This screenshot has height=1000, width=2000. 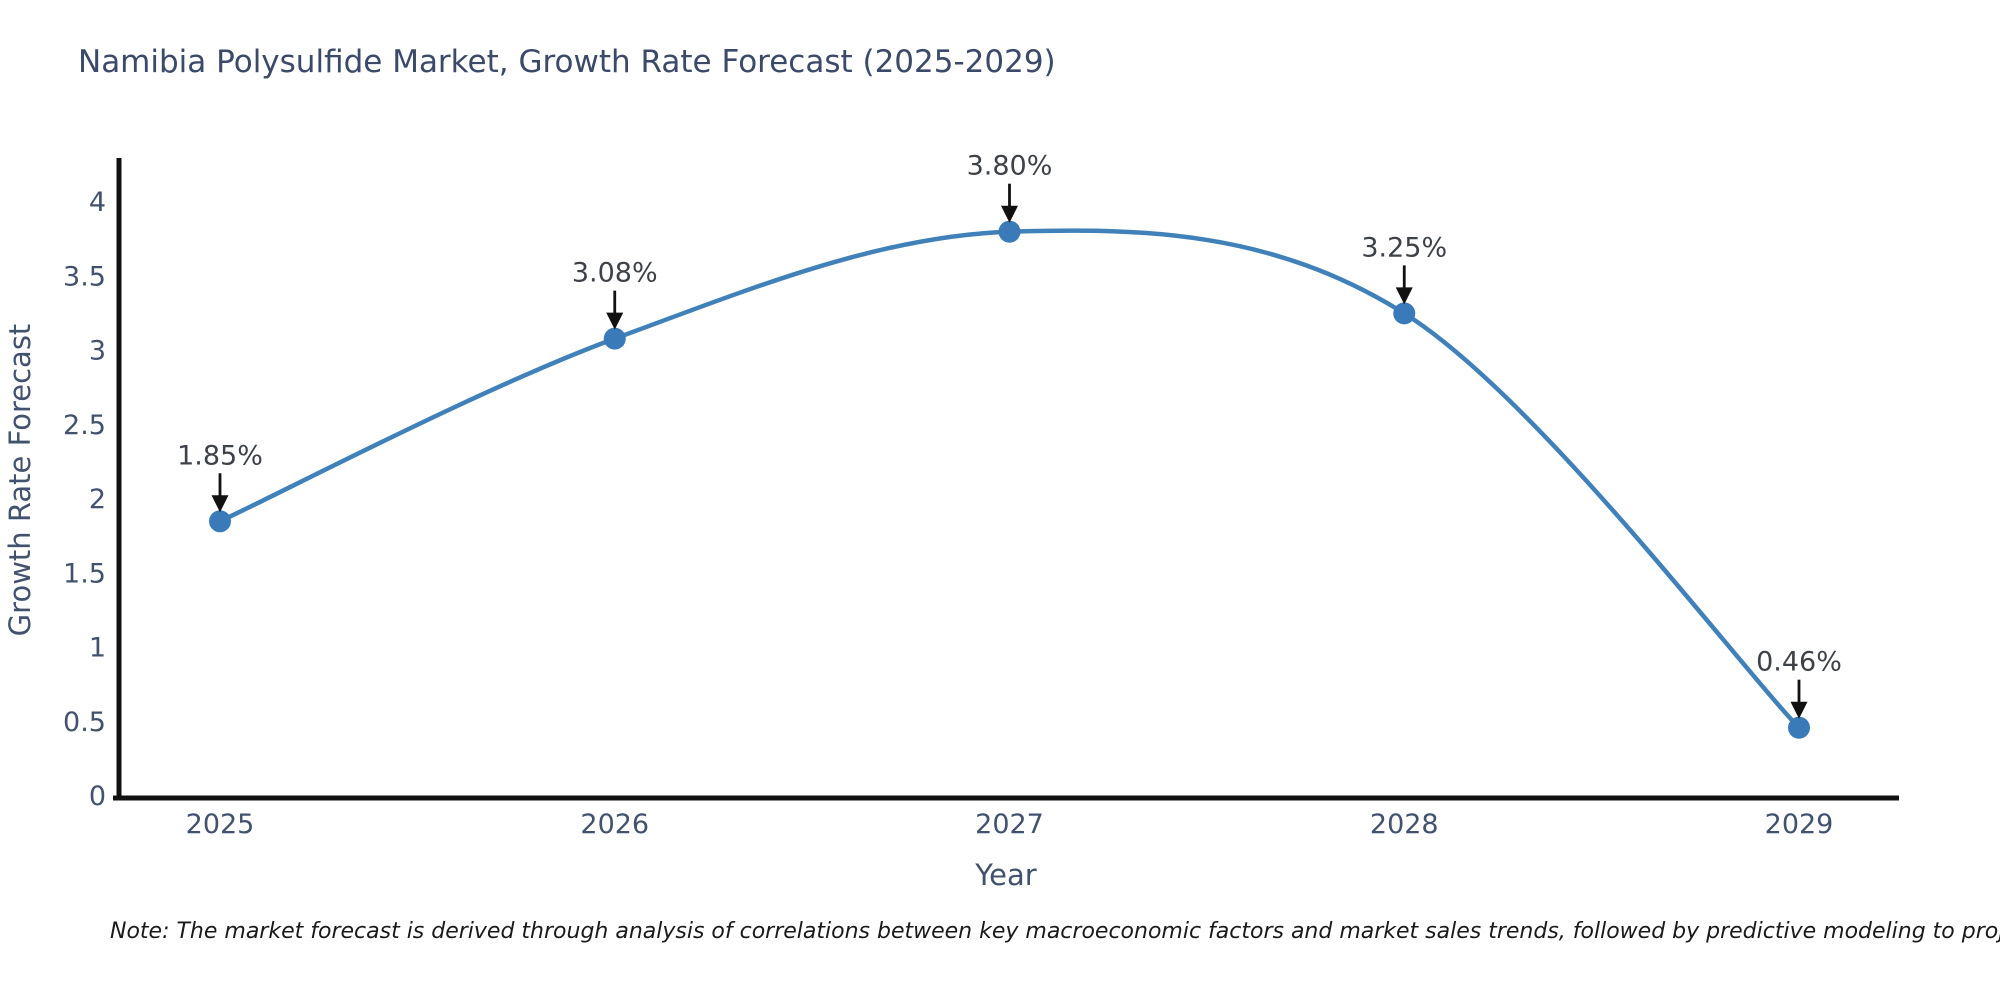 I want to click on x-tick-label: 2029, so click(x=1799, y=824).